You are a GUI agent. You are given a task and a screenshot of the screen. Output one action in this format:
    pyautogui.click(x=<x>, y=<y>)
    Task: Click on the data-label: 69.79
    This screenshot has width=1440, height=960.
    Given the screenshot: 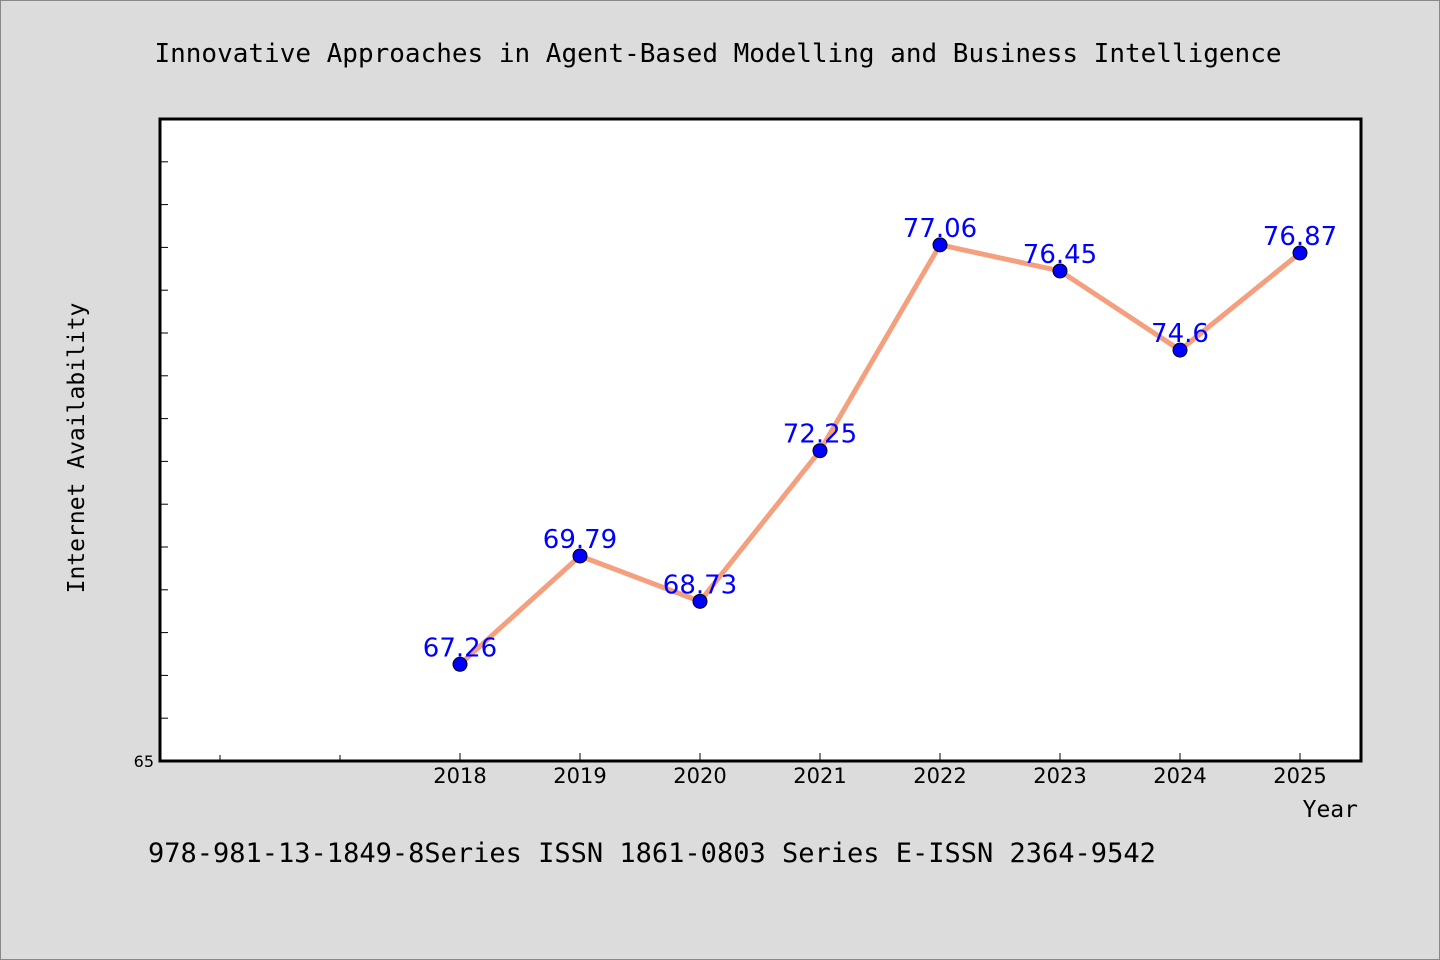 What is the action you would take?
    pyautogui.click(x=580, y=540)
    